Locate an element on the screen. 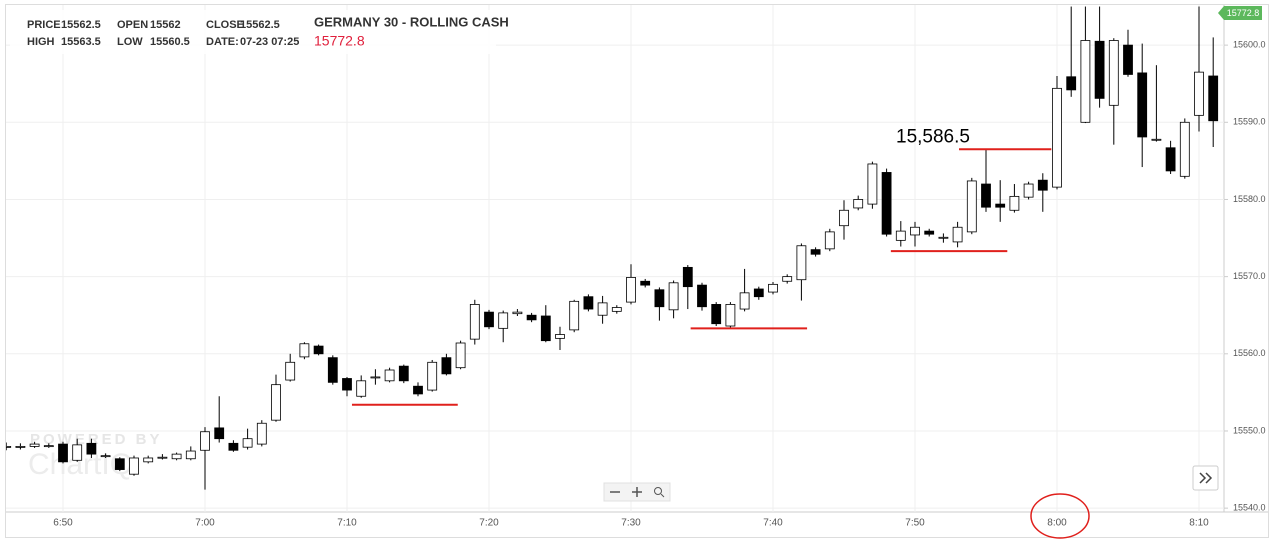  zoom-controls is located at coordinates (637, 492).